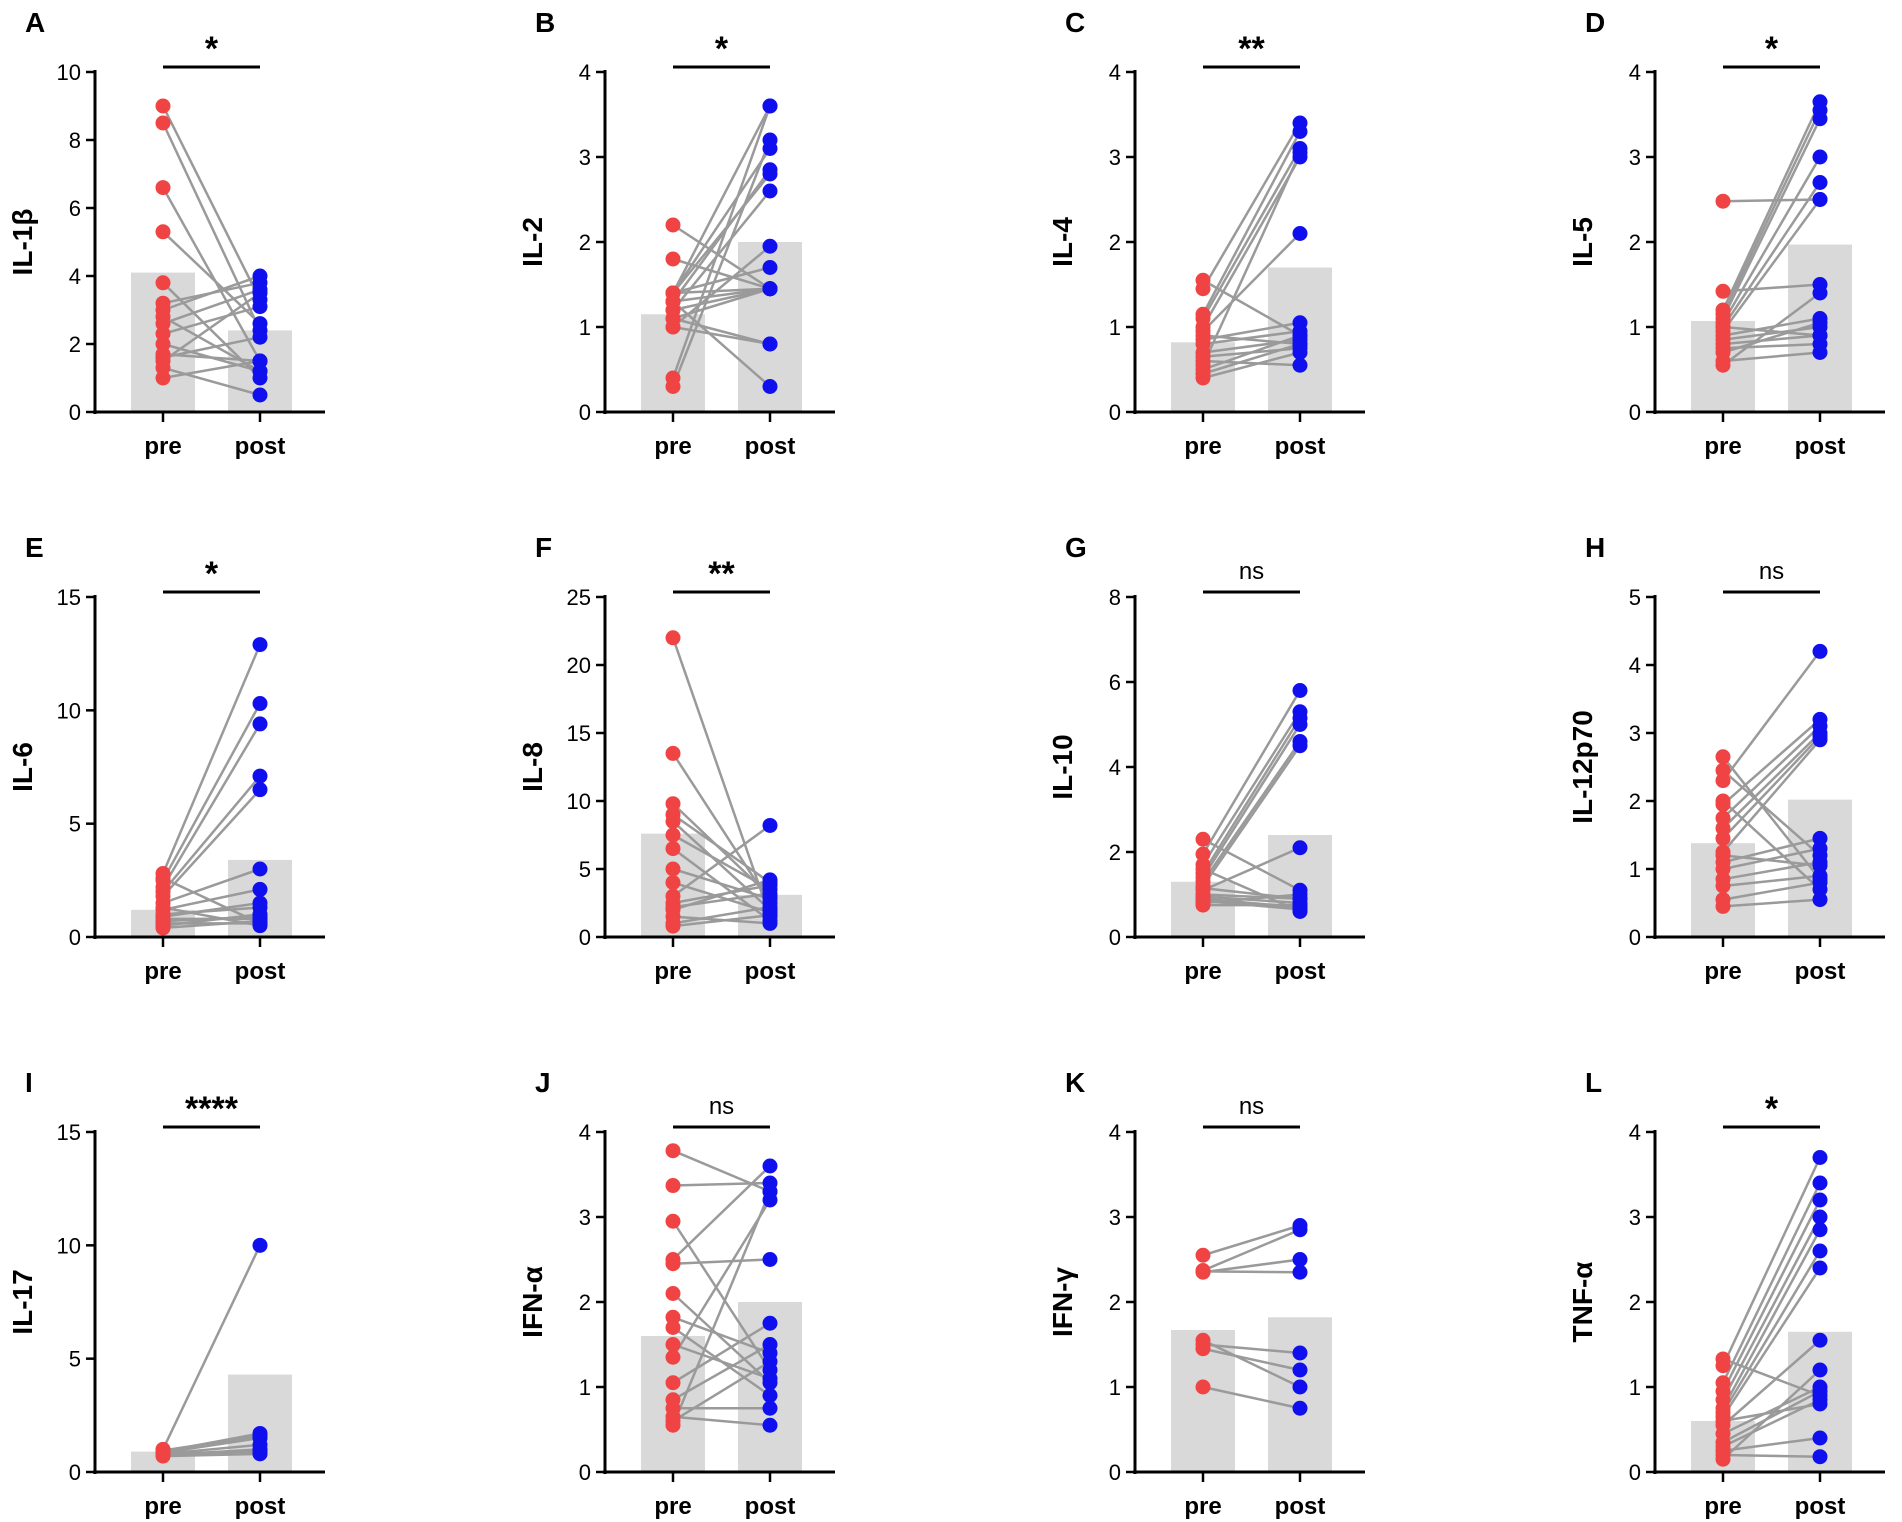  I want to click on panel-k: K 0 1 2 3 4 pre post IFN-γ ns, so click(1206, 1293).